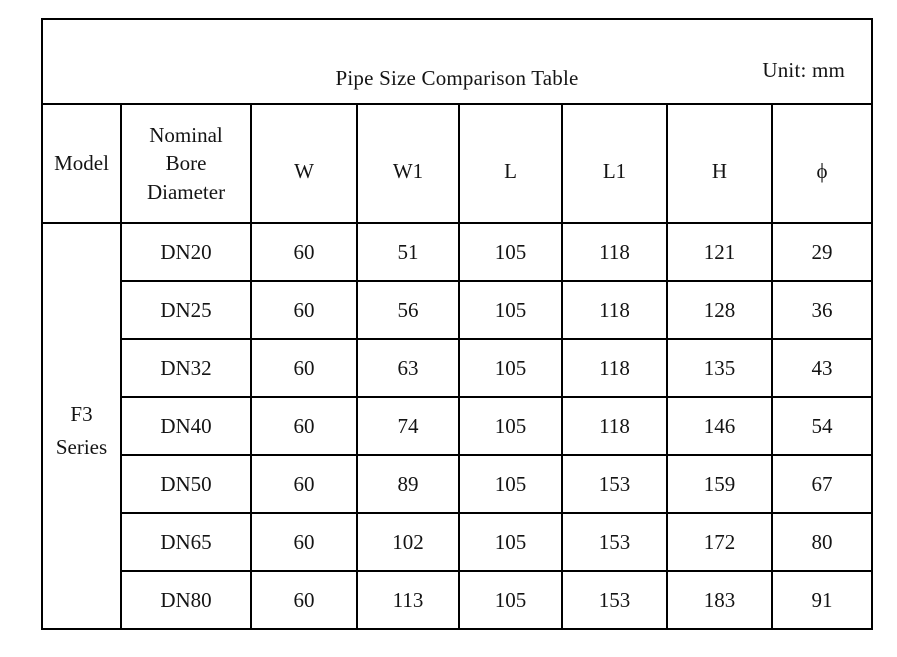  Describe the element at coordinates (822, 600) in the screenshot. I see `value-cell: 91` at that location.